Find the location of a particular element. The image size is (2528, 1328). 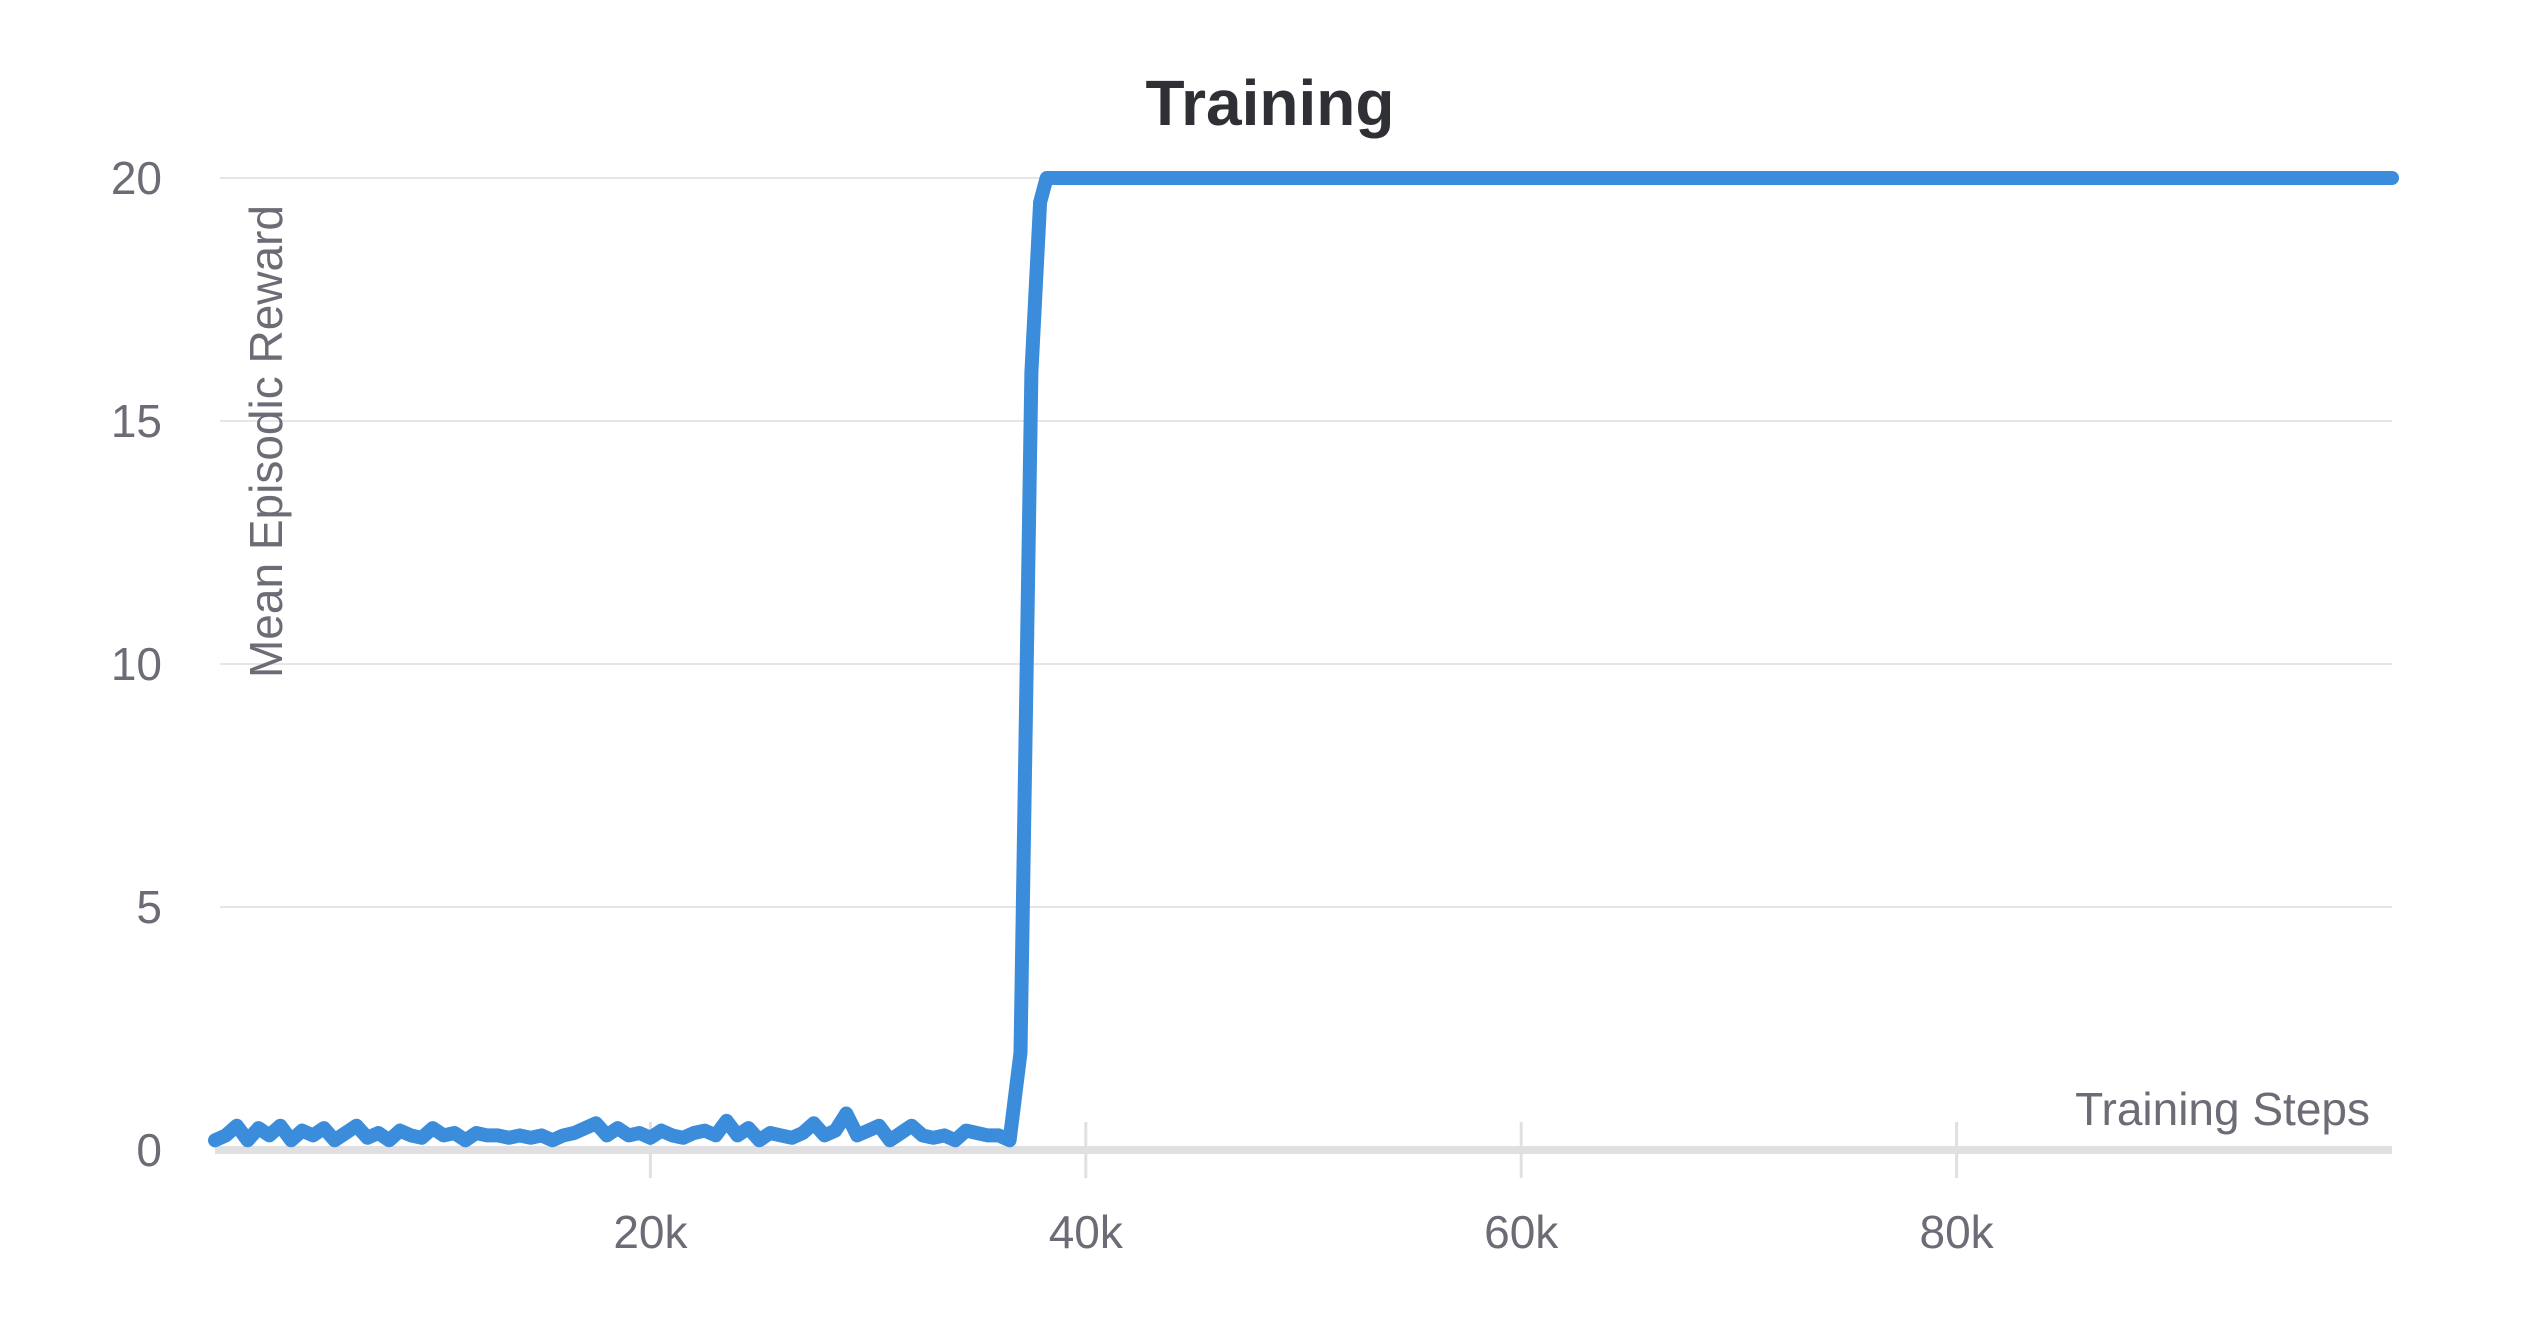

y-axis: 0 5 10 15 20 is located at coordinates (136, 664).